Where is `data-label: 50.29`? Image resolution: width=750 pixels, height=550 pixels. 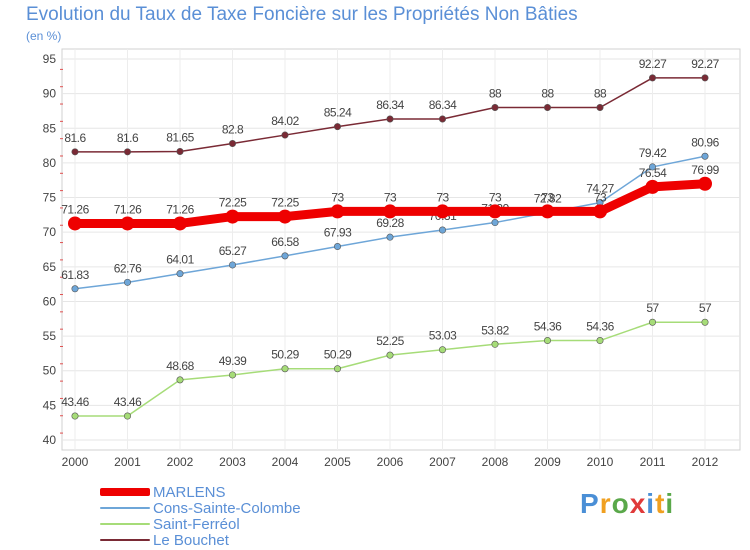 data-label: 50.29 is located at coordinates (285, 355).